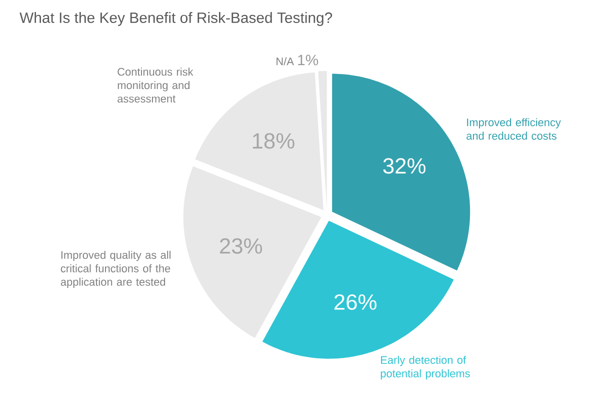 The image size is (595, 397). What do you see at coordinates (404, 166) in the screenshot?
I see `data-label: 32%` at bounding box center [404, 166].